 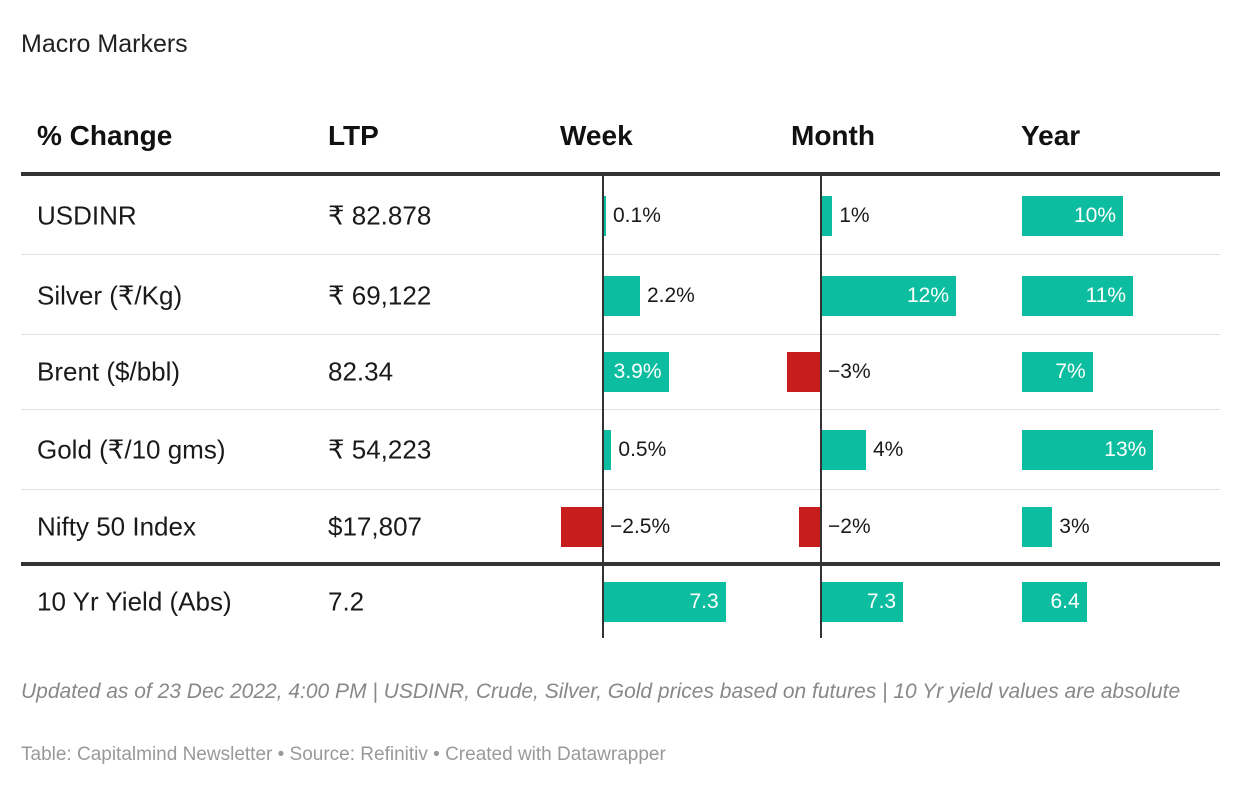 What do you see at coordinates (375, 526) in the screenshot?
I see `ltp-value: $17,807` at bounding box center [375, 526].